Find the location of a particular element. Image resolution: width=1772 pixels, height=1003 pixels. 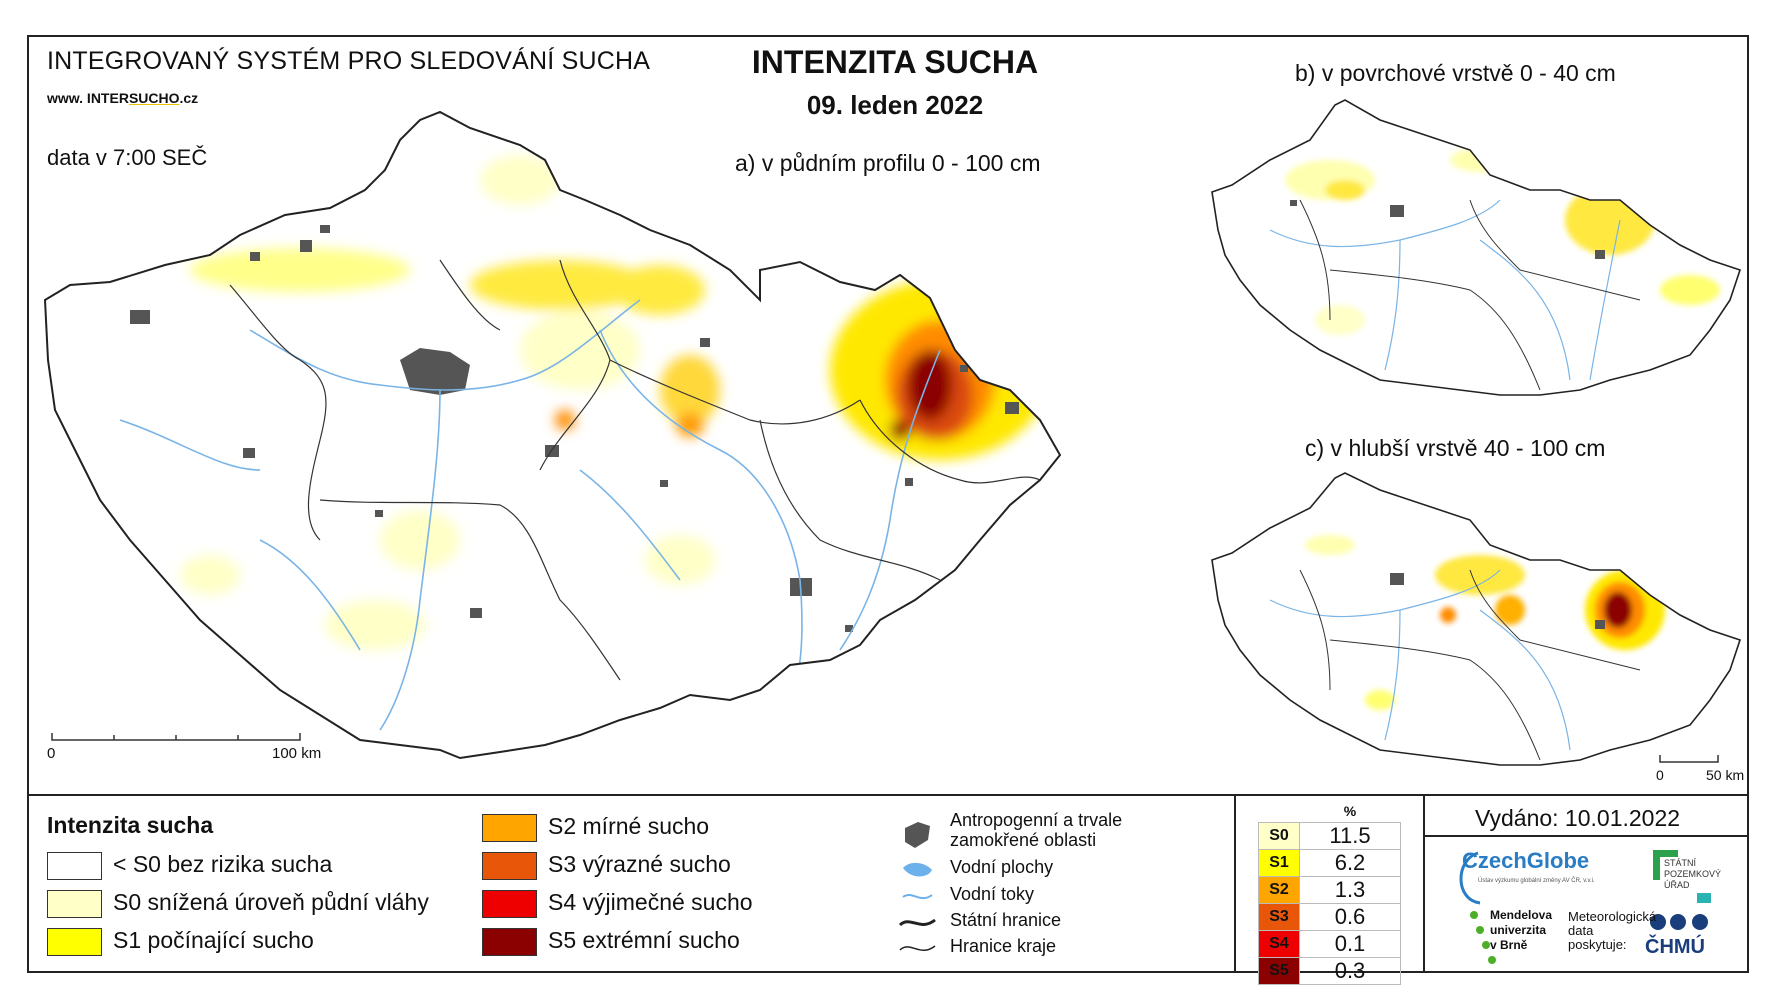

website-link: www. INTERSUCHO.cz is located at coordinates (123, 98).